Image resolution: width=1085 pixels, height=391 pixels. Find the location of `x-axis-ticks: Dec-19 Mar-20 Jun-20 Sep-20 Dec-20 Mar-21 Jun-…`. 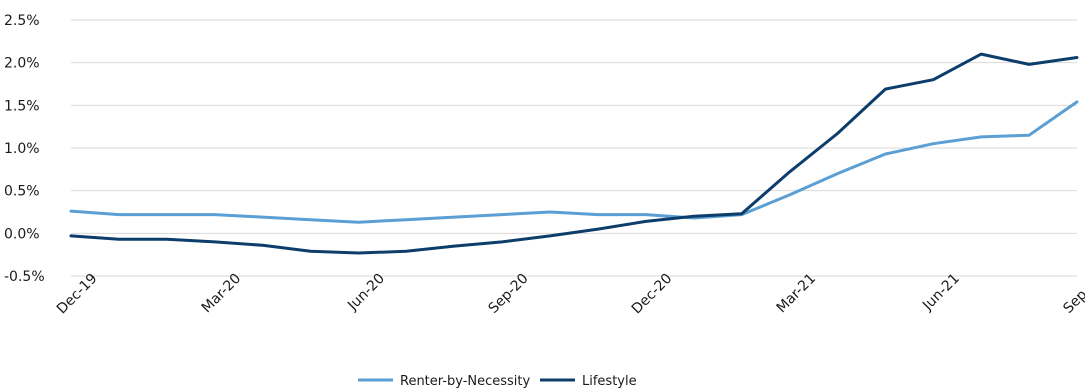

x-axis-ticks: Dec-19 Mar-20 Jun-20 Sep-20 Dec-20 Mar-21 Jun-… is located at coordinates (569, 294).